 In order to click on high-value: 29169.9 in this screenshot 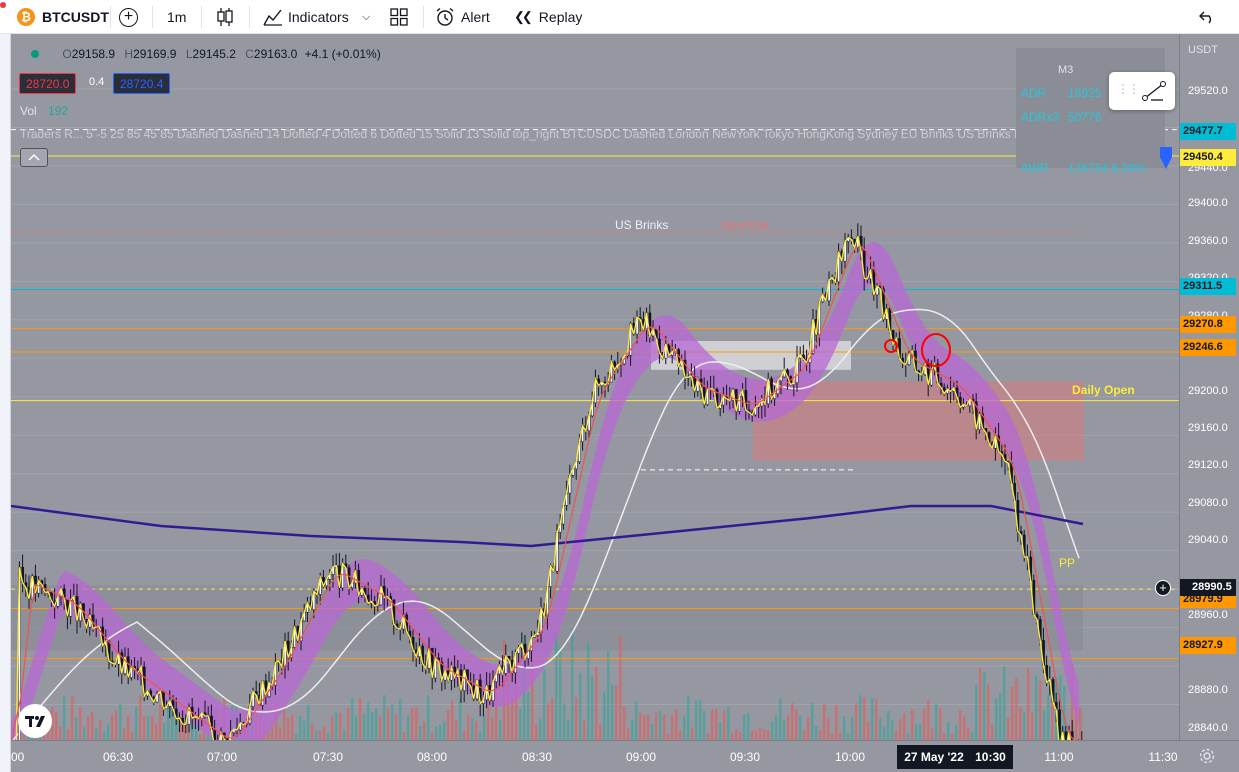, I will do `click(155, 54)`.